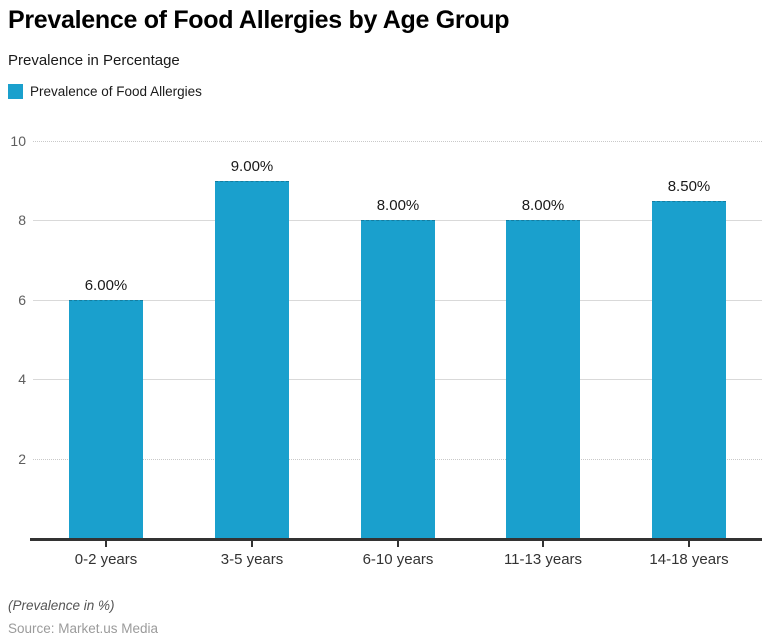 This screenshot has height=642, width=768. I want to click on x-axis-label: 6-10 years, so click(398, 559).